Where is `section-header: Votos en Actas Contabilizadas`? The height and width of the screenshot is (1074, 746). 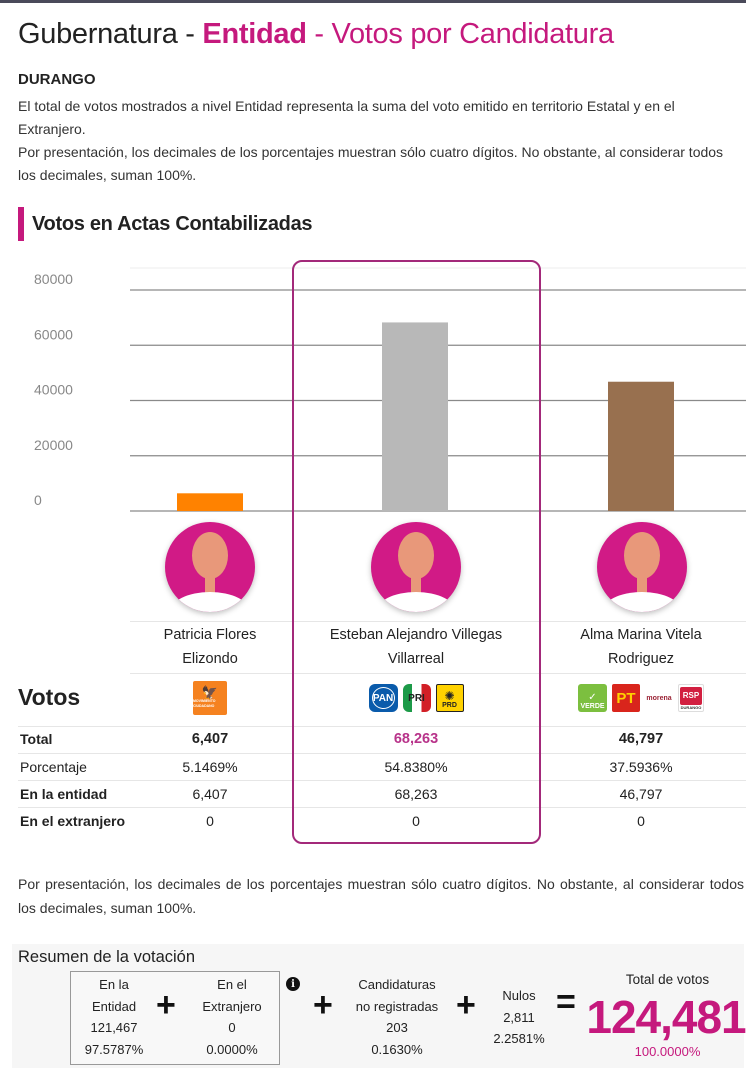 section-header: Votos en Actas Contabilizadas is located at coordinates (165, 224).